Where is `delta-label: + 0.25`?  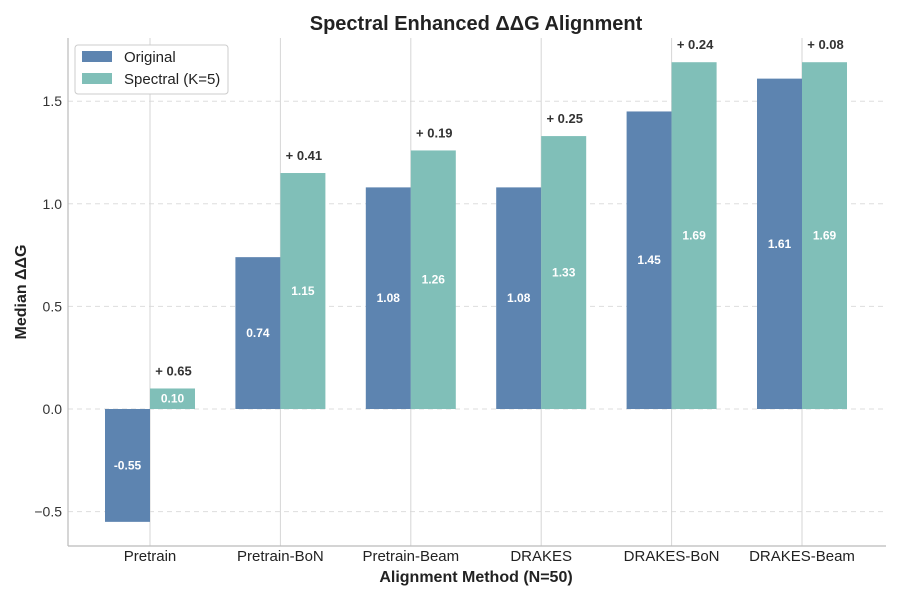 delta-label: + 0.25 is located at coordinates (564, 118).